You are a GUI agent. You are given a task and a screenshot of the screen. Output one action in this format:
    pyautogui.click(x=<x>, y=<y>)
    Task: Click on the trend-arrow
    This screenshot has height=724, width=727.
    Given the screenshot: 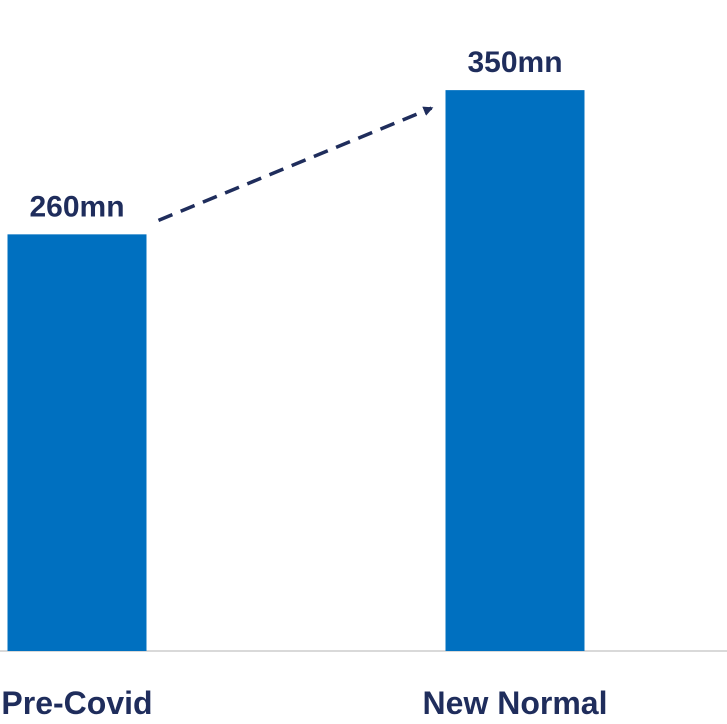 What is the action you would take?
    pyautogui.click(x=295, y=164)
    